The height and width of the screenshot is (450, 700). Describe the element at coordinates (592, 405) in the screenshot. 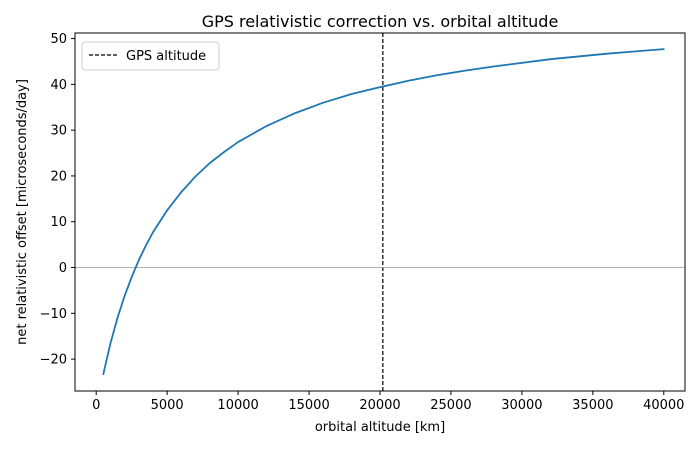

I see `x-tick-label: 35000` at that location.